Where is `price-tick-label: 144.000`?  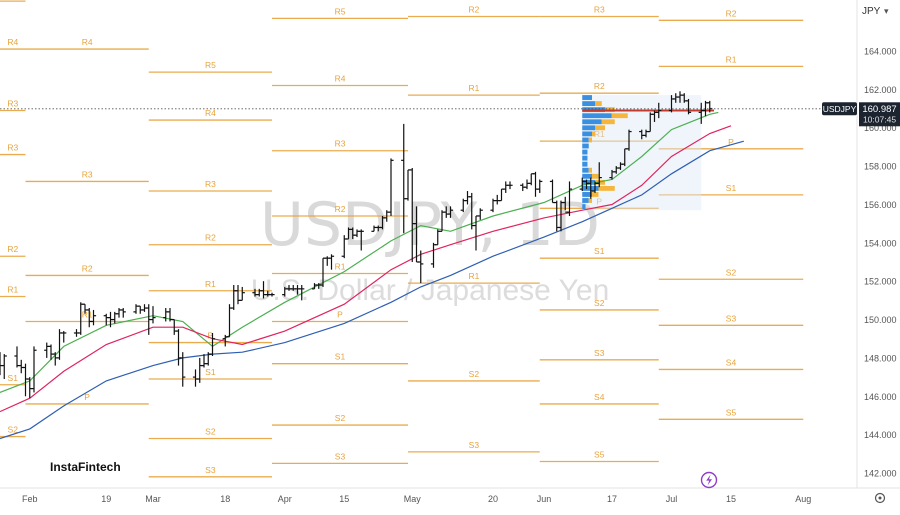
price-tick-label: 144.000 is located at coordinates (880, 435).